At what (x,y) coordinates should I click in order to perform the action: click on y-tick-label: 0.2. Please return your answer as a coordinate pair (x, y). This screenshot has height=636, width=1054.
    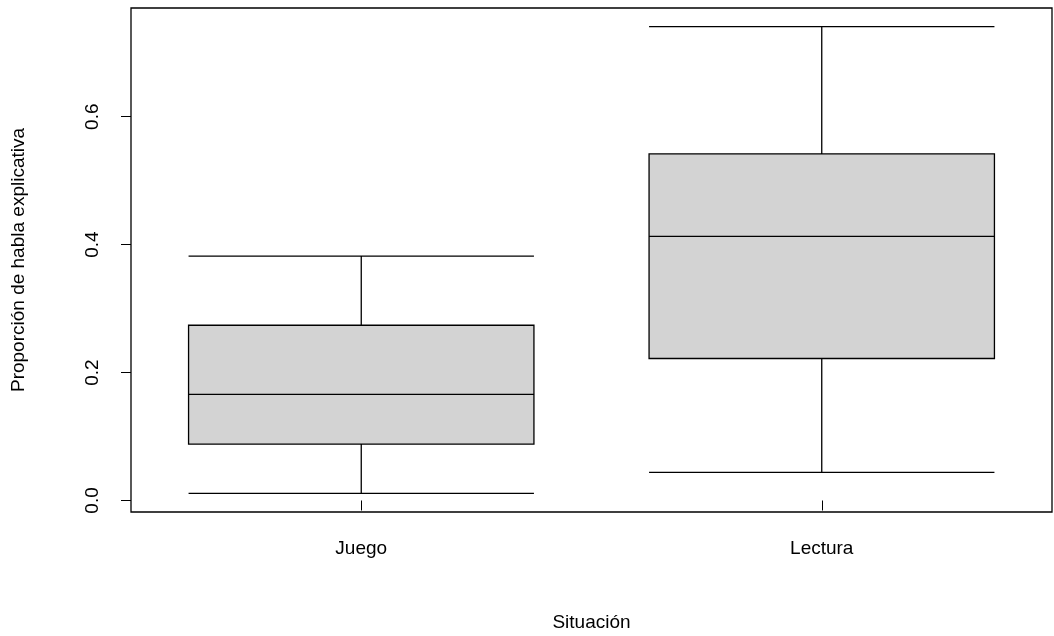
    Looking at the image, I should click on (91, 372).